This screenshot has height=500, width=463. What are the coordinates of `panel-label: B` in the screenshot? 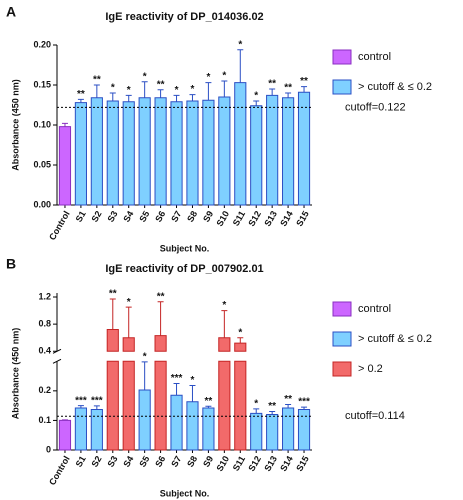 It's located at (11, 264).